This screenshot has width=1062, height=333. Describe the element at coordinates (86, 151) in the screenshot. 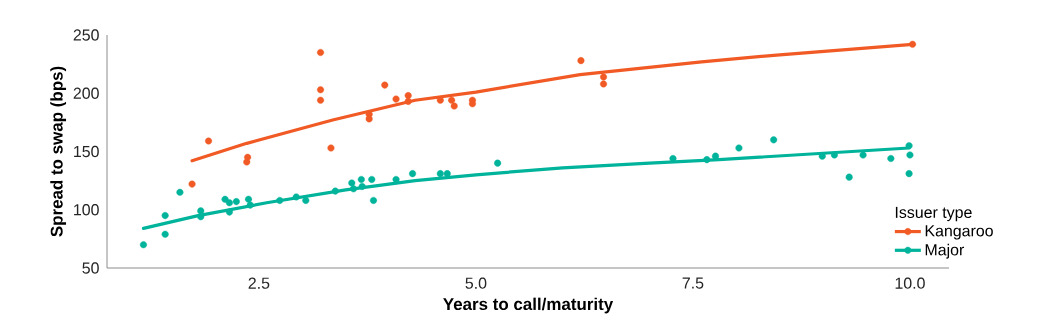

I see `y-tick-label: 150` at that location.